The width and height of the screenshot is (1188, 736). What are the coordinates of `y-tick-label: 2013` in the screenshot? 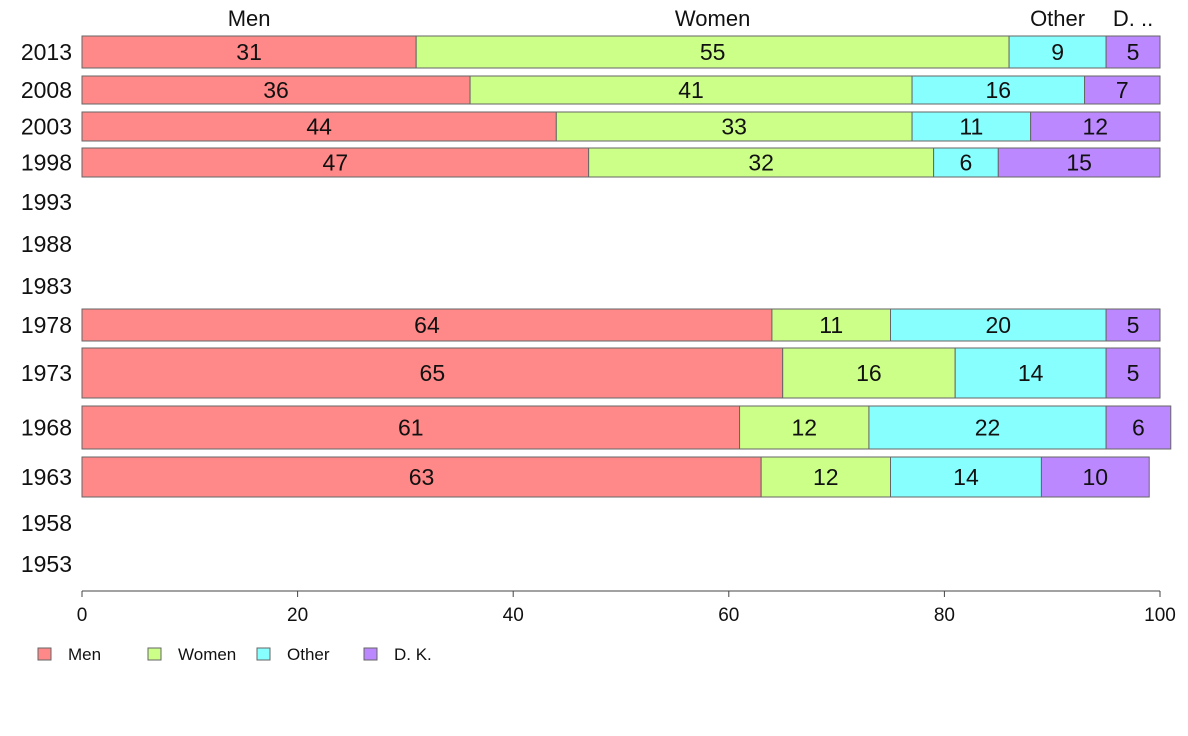 It's located at (46, 52).